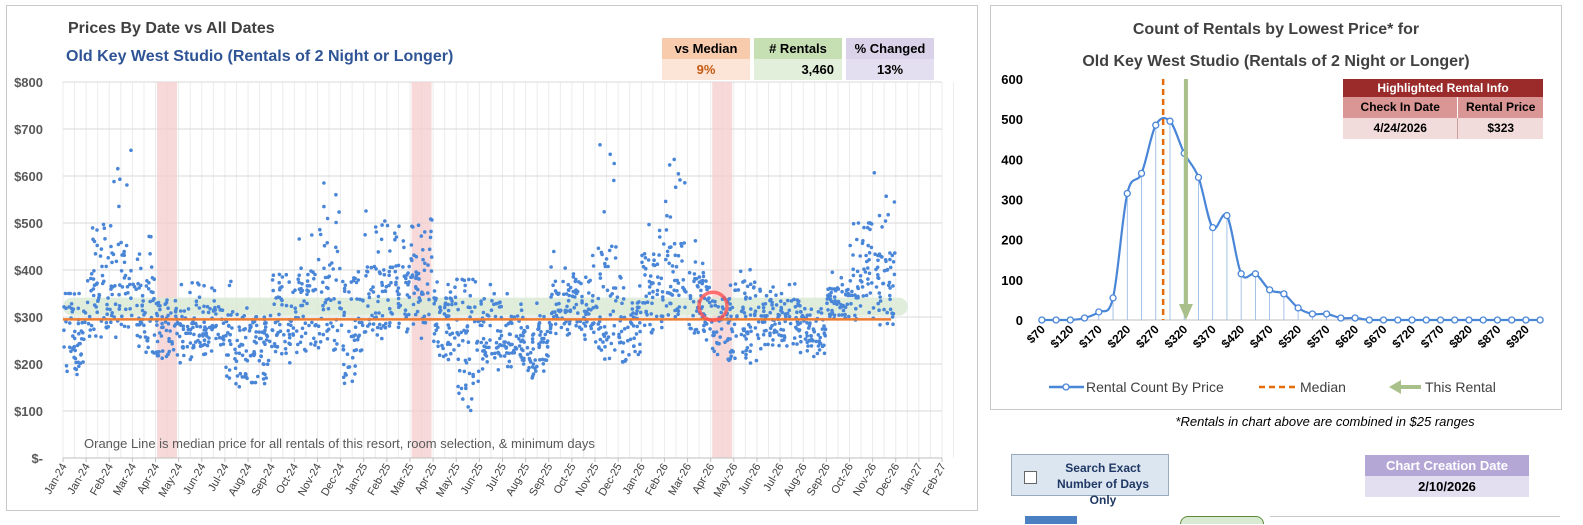 Image resolution: width=1583 pixels, height=525 pixels. Describe the element at coordinates (1090, 480) in the screenshot. I see `search-exact-days-toggle: Search Exact Number of Days Only` at that location.